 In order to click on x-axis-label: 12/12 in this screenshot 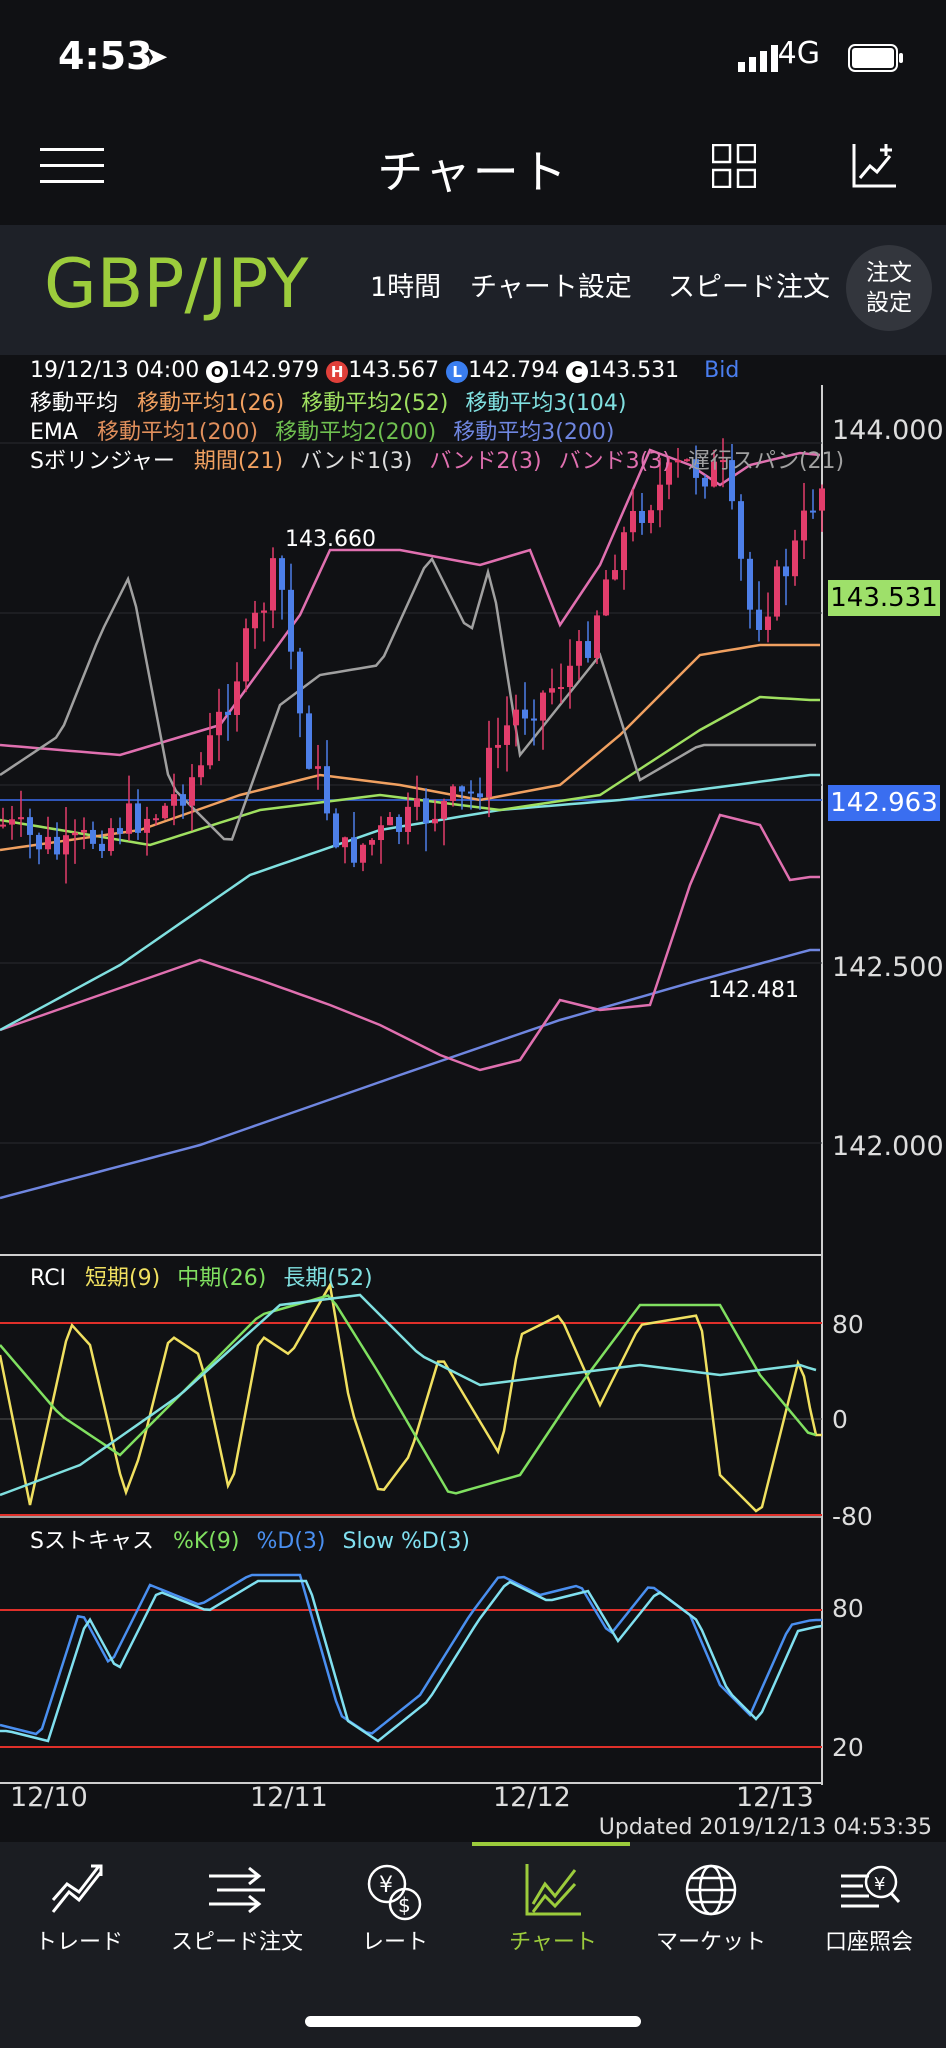, I will do `click(532, 1797)`.